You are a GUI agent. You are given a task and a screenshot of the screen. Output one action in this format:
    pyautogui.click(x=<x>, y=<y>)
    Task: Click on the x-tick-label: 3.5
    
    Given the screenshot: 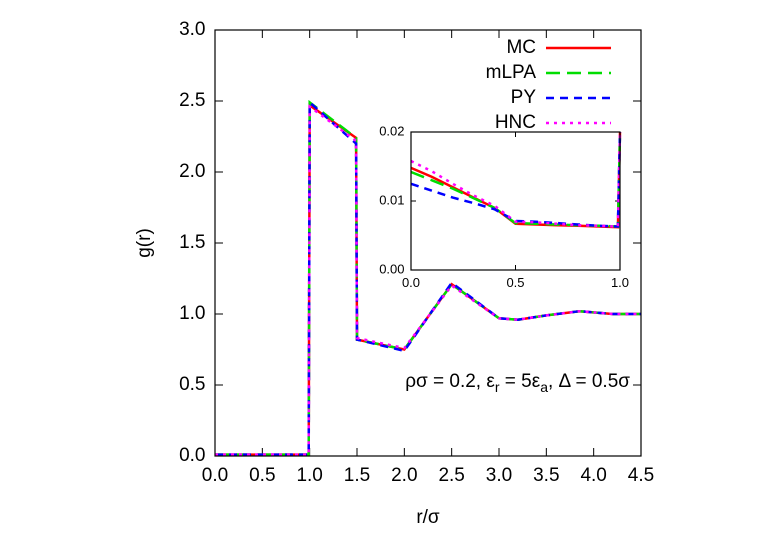 What is the action you would take?
    pyautogui.click(x=546, y=475)
    